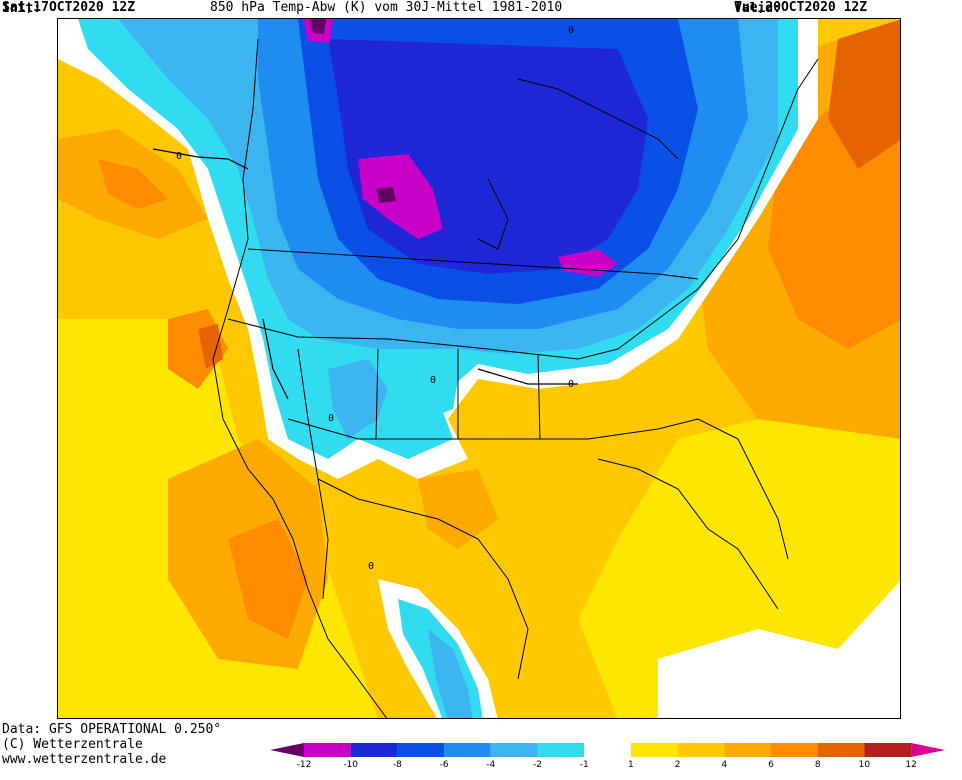 The width and height of the screenshot is (962, 780). I want to click on colorbar-tick-label: 2, so click(677, 765).